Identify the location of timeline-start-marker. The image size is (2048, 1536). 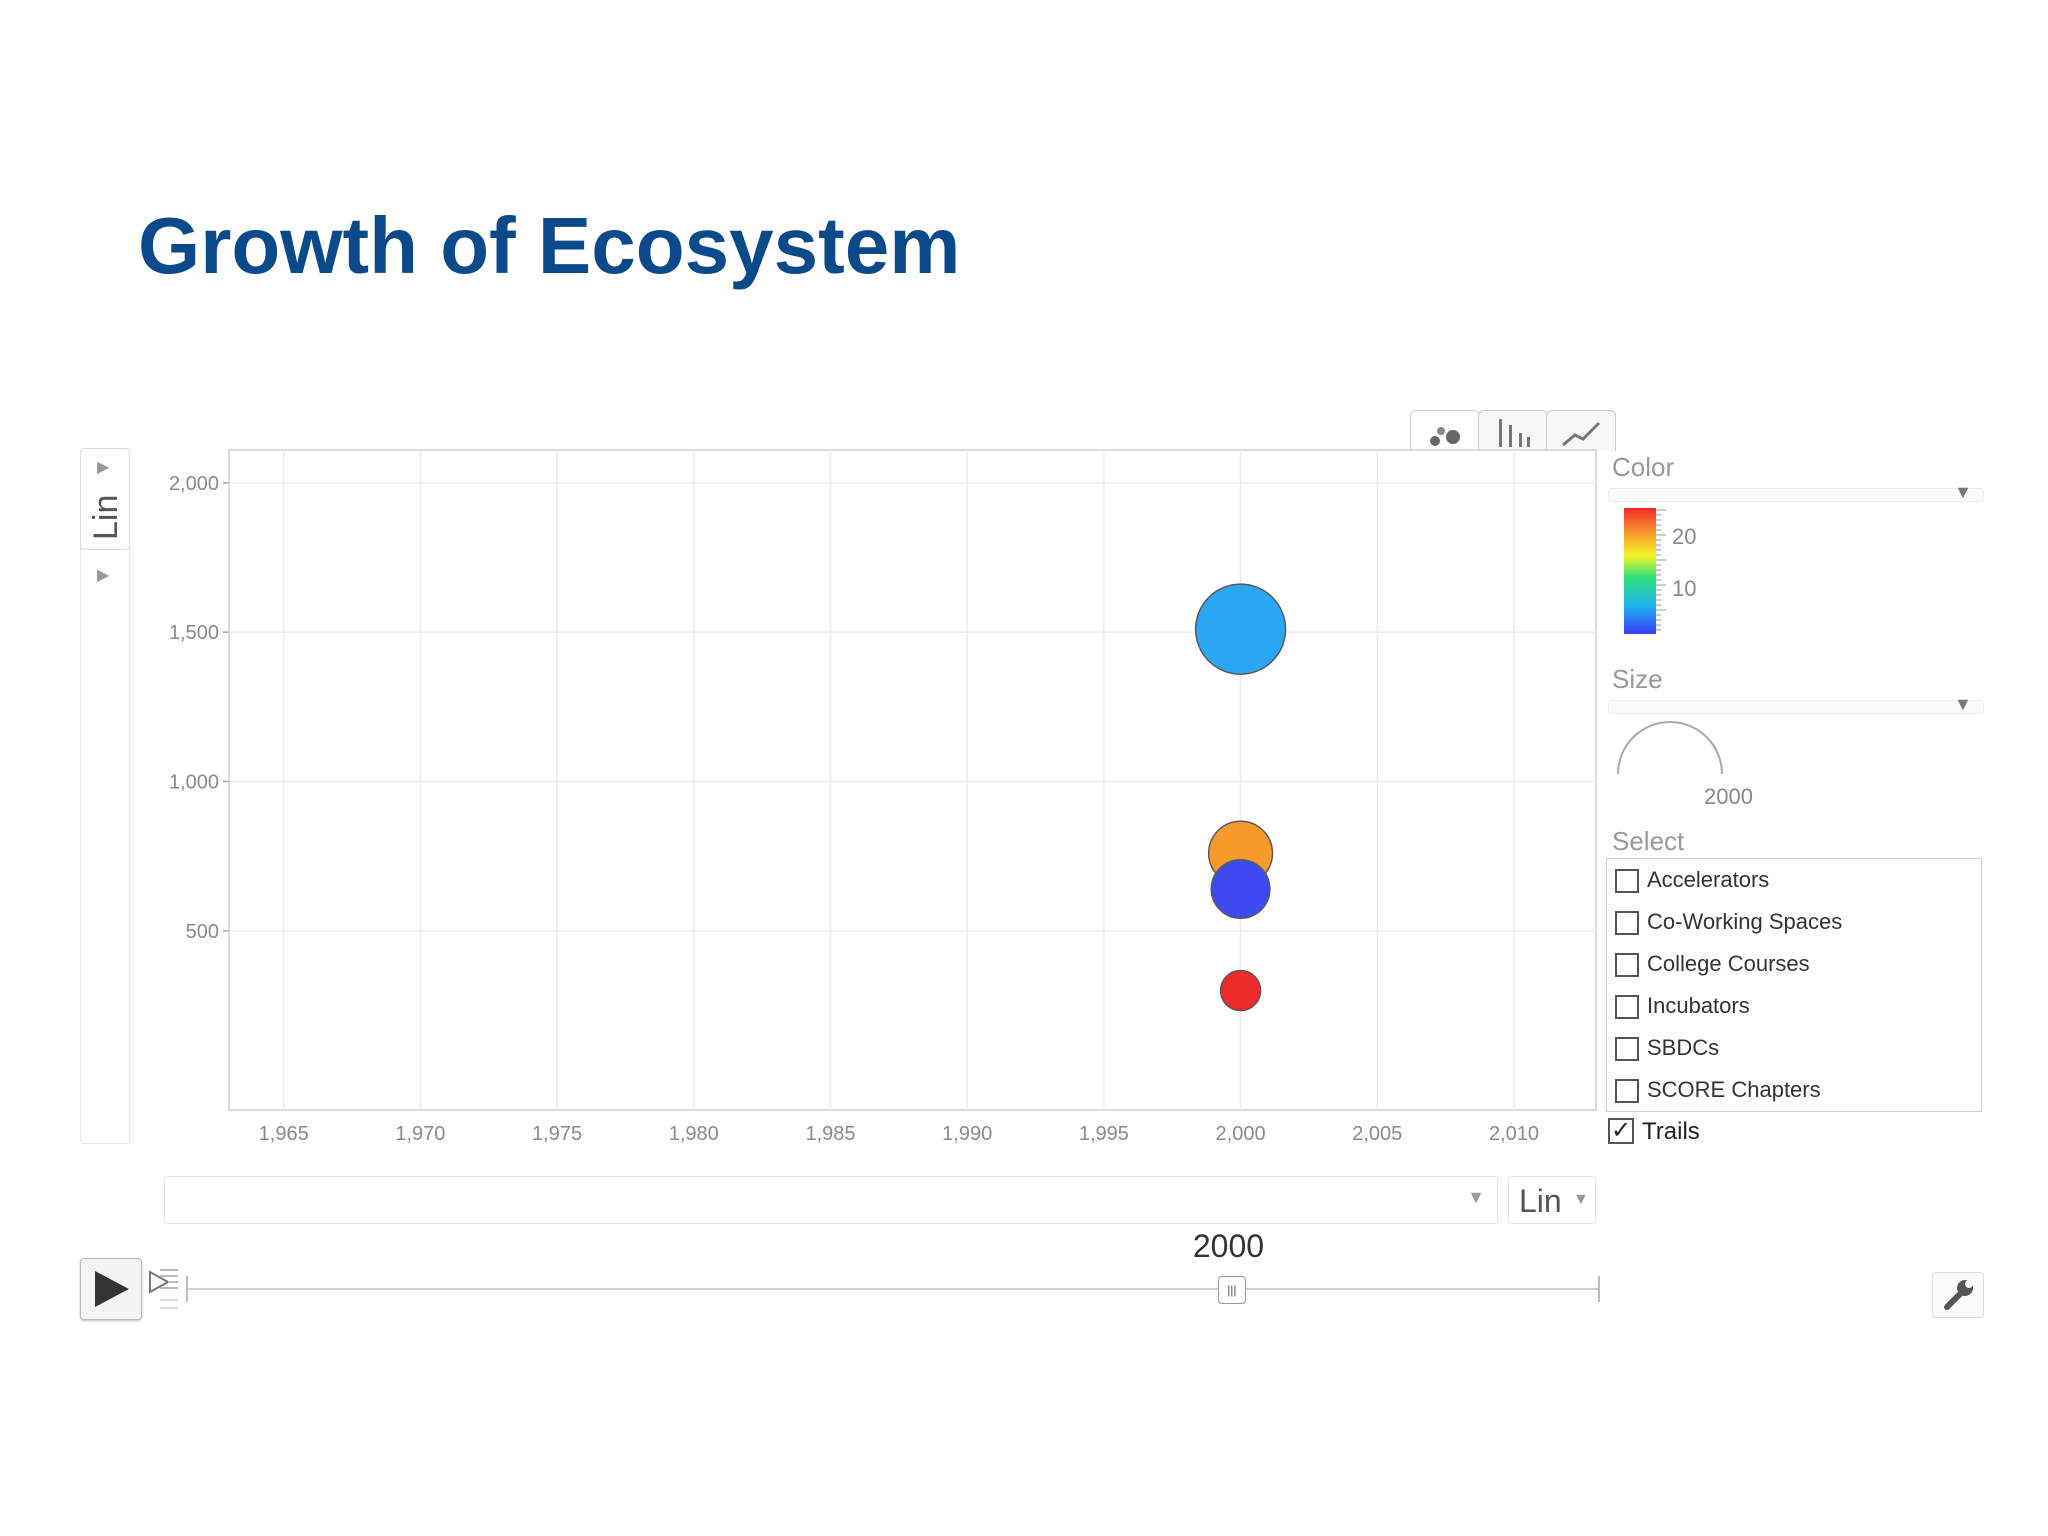
(187, 1289).